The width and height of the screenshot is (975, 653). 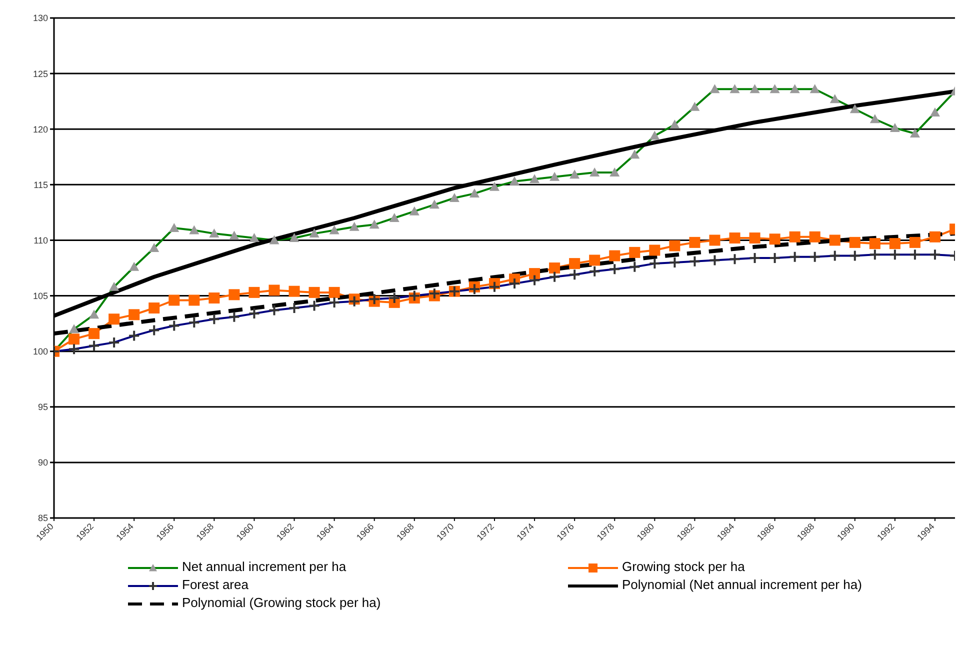 What do you see at coordinates (40, 295) in the screenshot?
I see `y-tick-label: 105` at bounding box center [40, 295].